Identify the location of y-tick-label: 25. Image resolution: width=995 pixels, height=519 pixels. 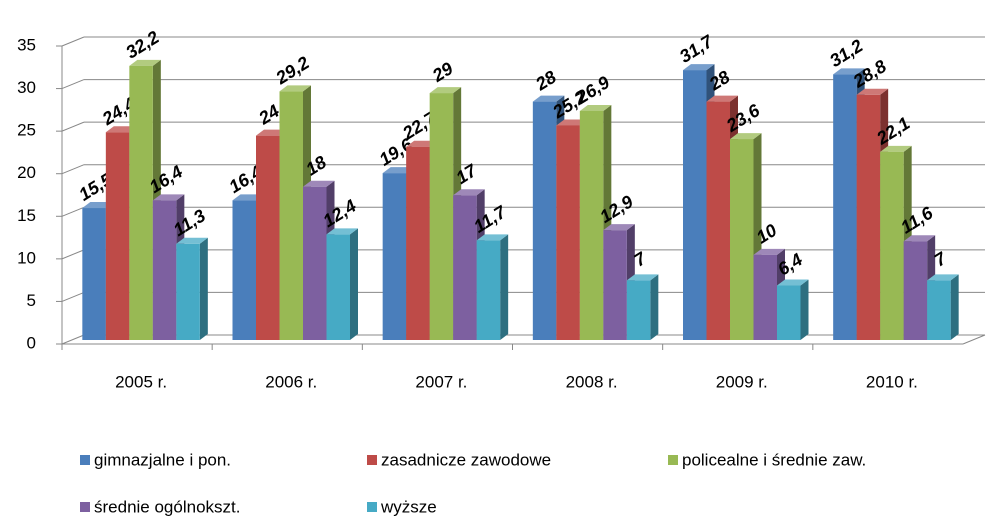
(26, 130).